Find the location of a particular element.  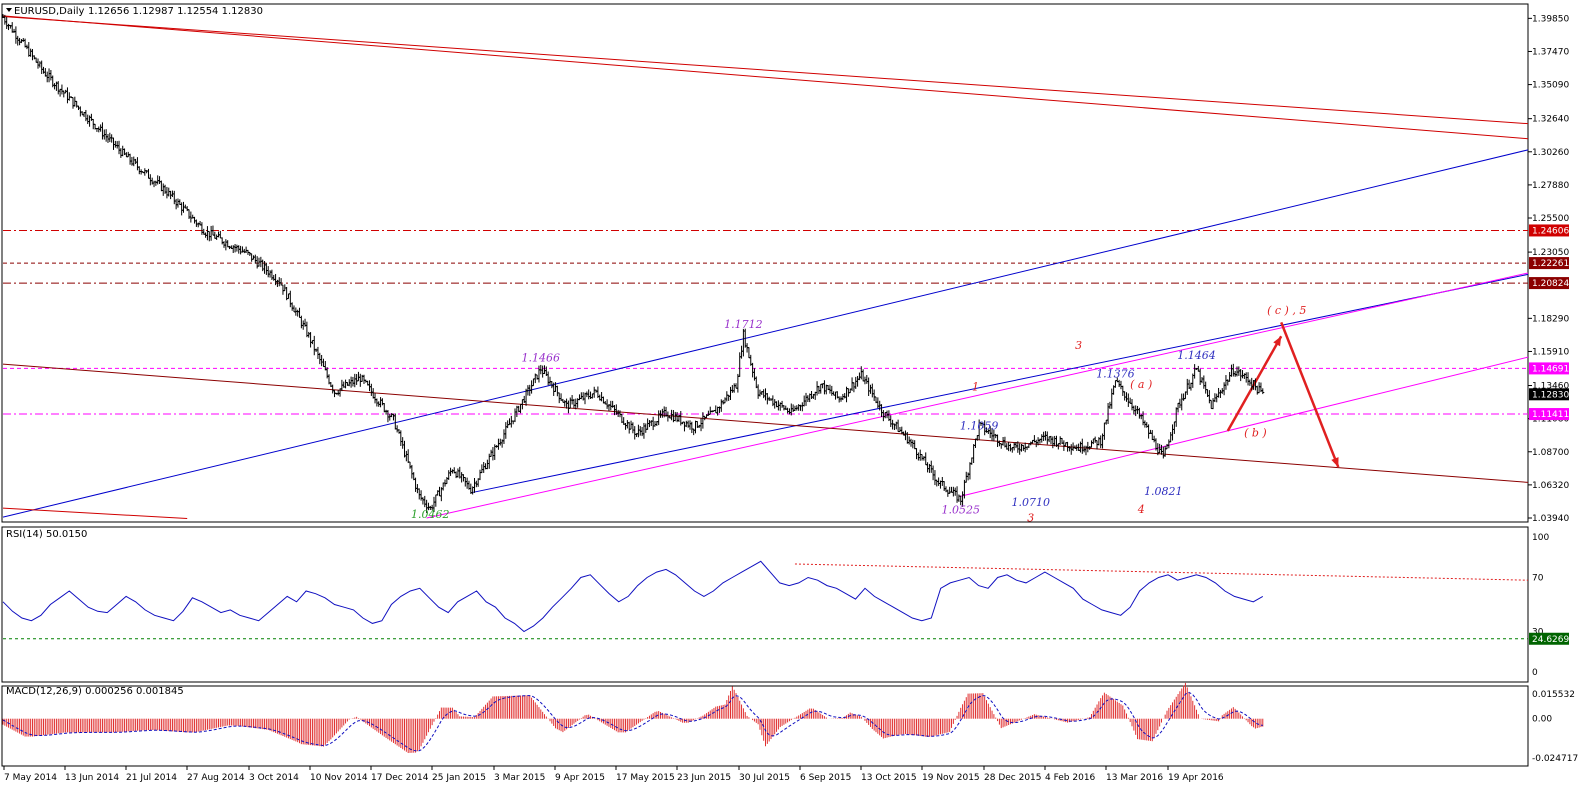

rsi-line is located at coordinates (633, 596).